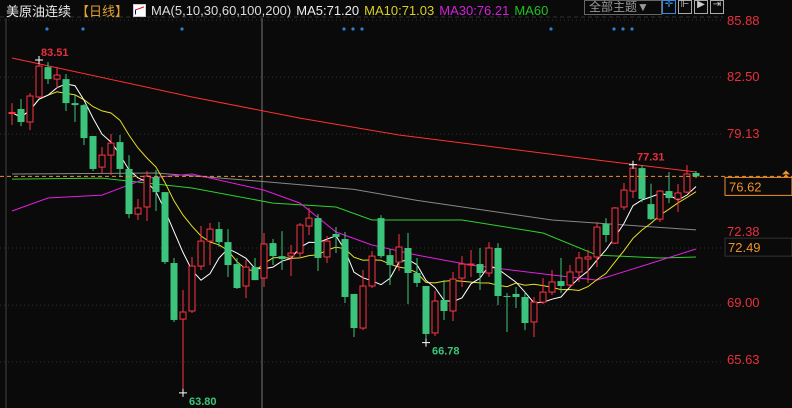  Describe the element at coordinates (221, 10) in the screenshot. I see `ma-params: MA(5,10,30,60,100,200)` at that location.